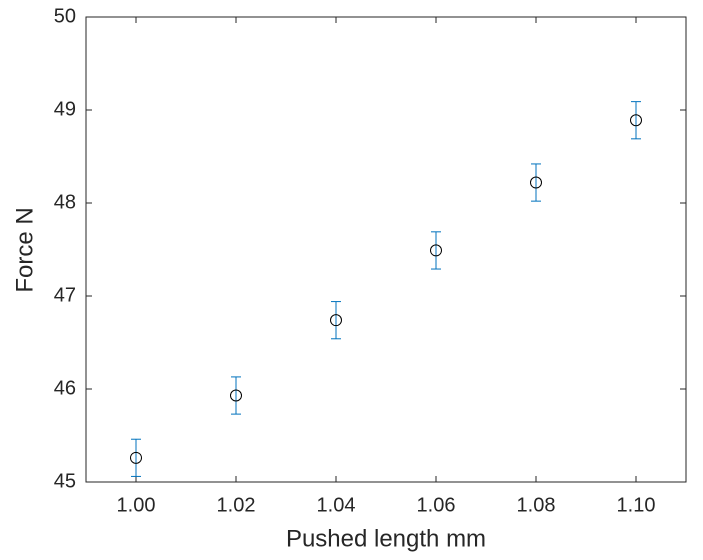  Describe the element at coordinates (386, 538) in the screenshot. I see `x-axis-label: Pushed length mm` at that location.